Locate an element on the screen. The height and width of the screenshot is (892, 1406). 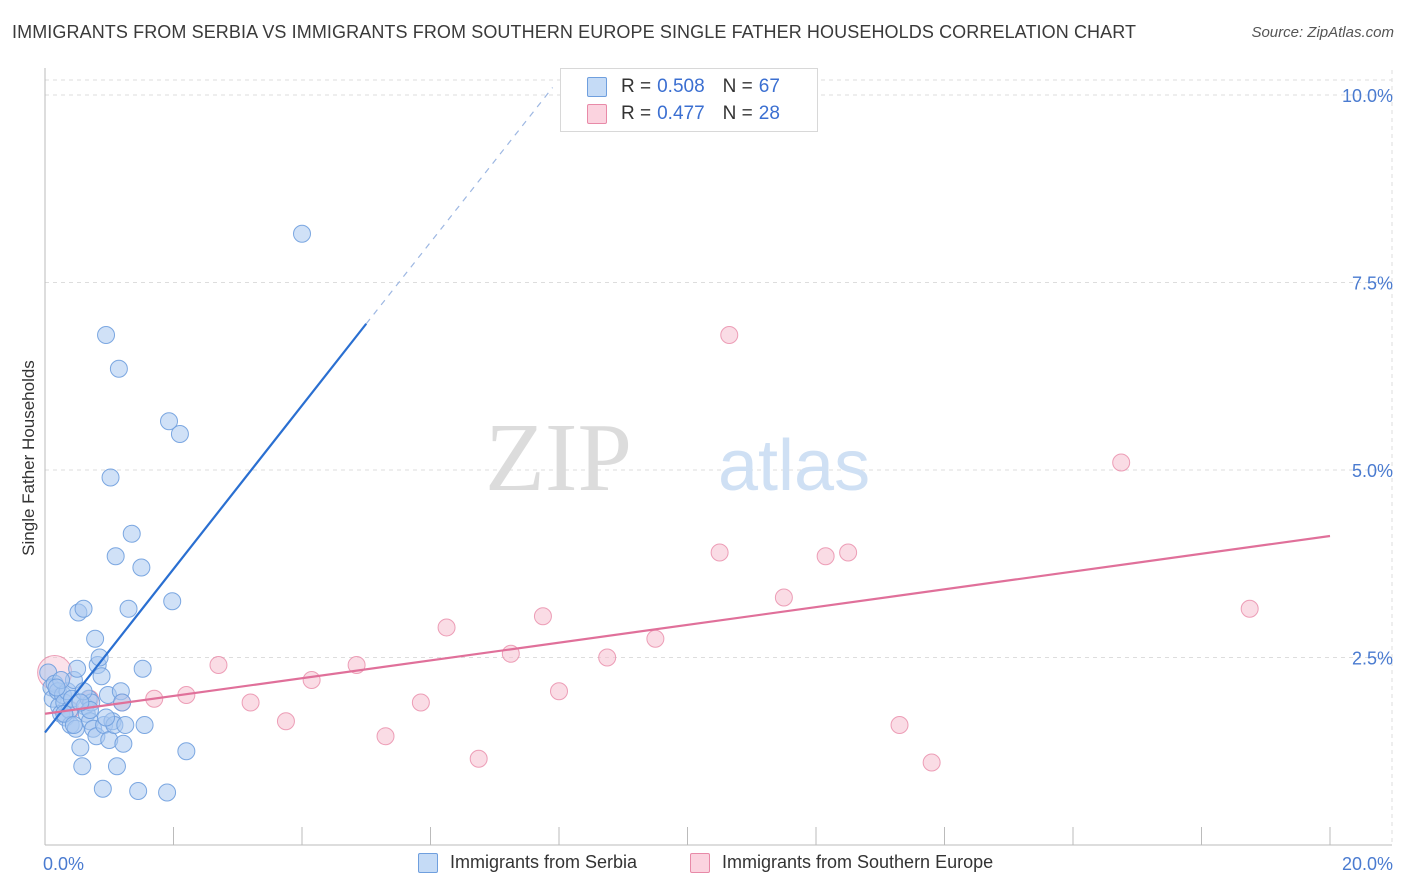
watermark: ZIP atlas is located at coordinates (677, 458).